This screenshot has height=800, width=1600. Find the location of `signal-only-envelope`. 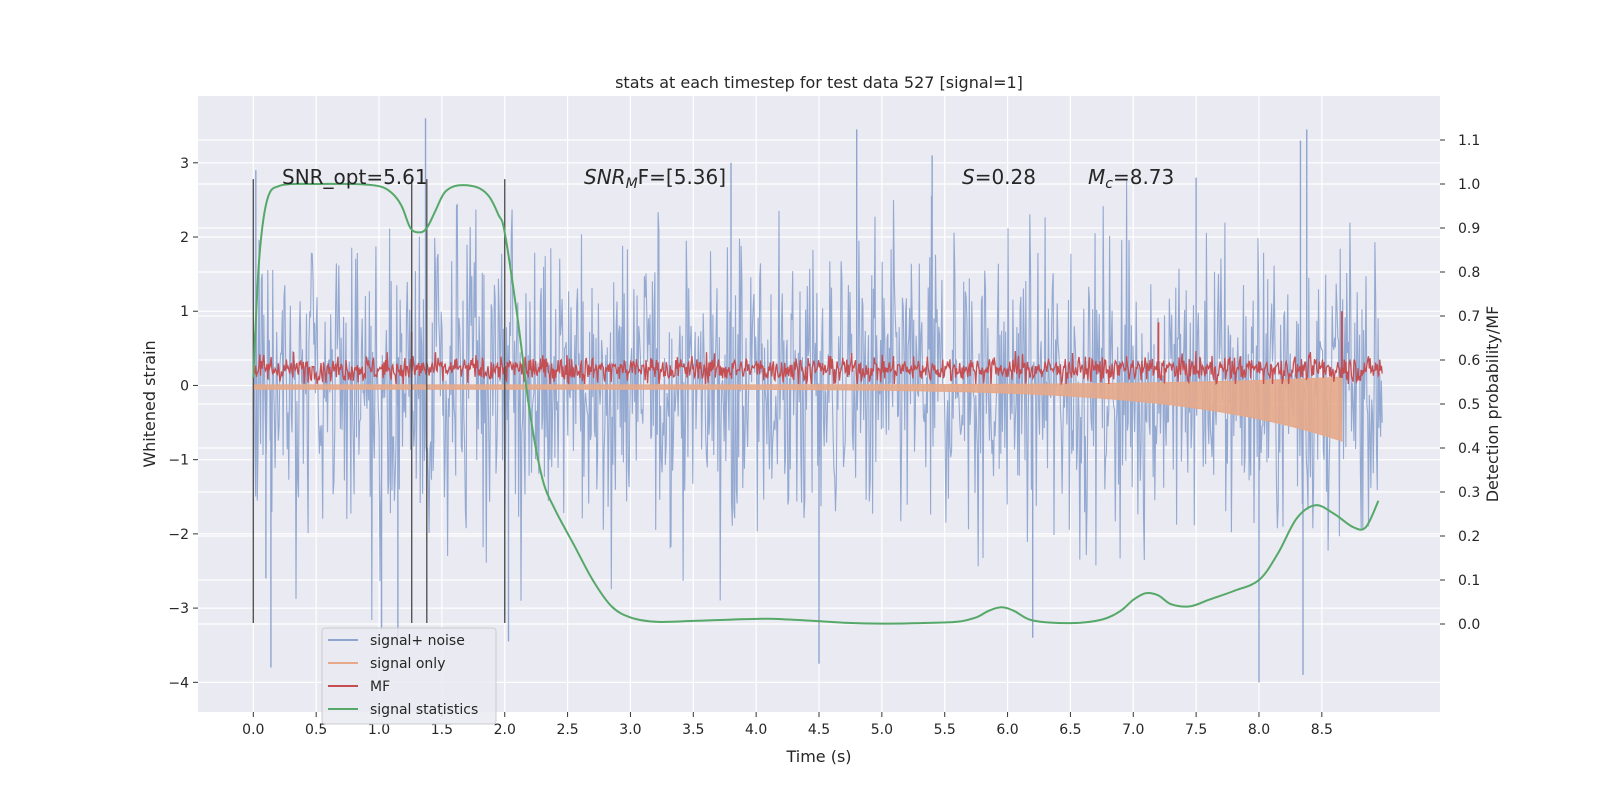

signal-only-envelope is located at coordinates (797, 409).